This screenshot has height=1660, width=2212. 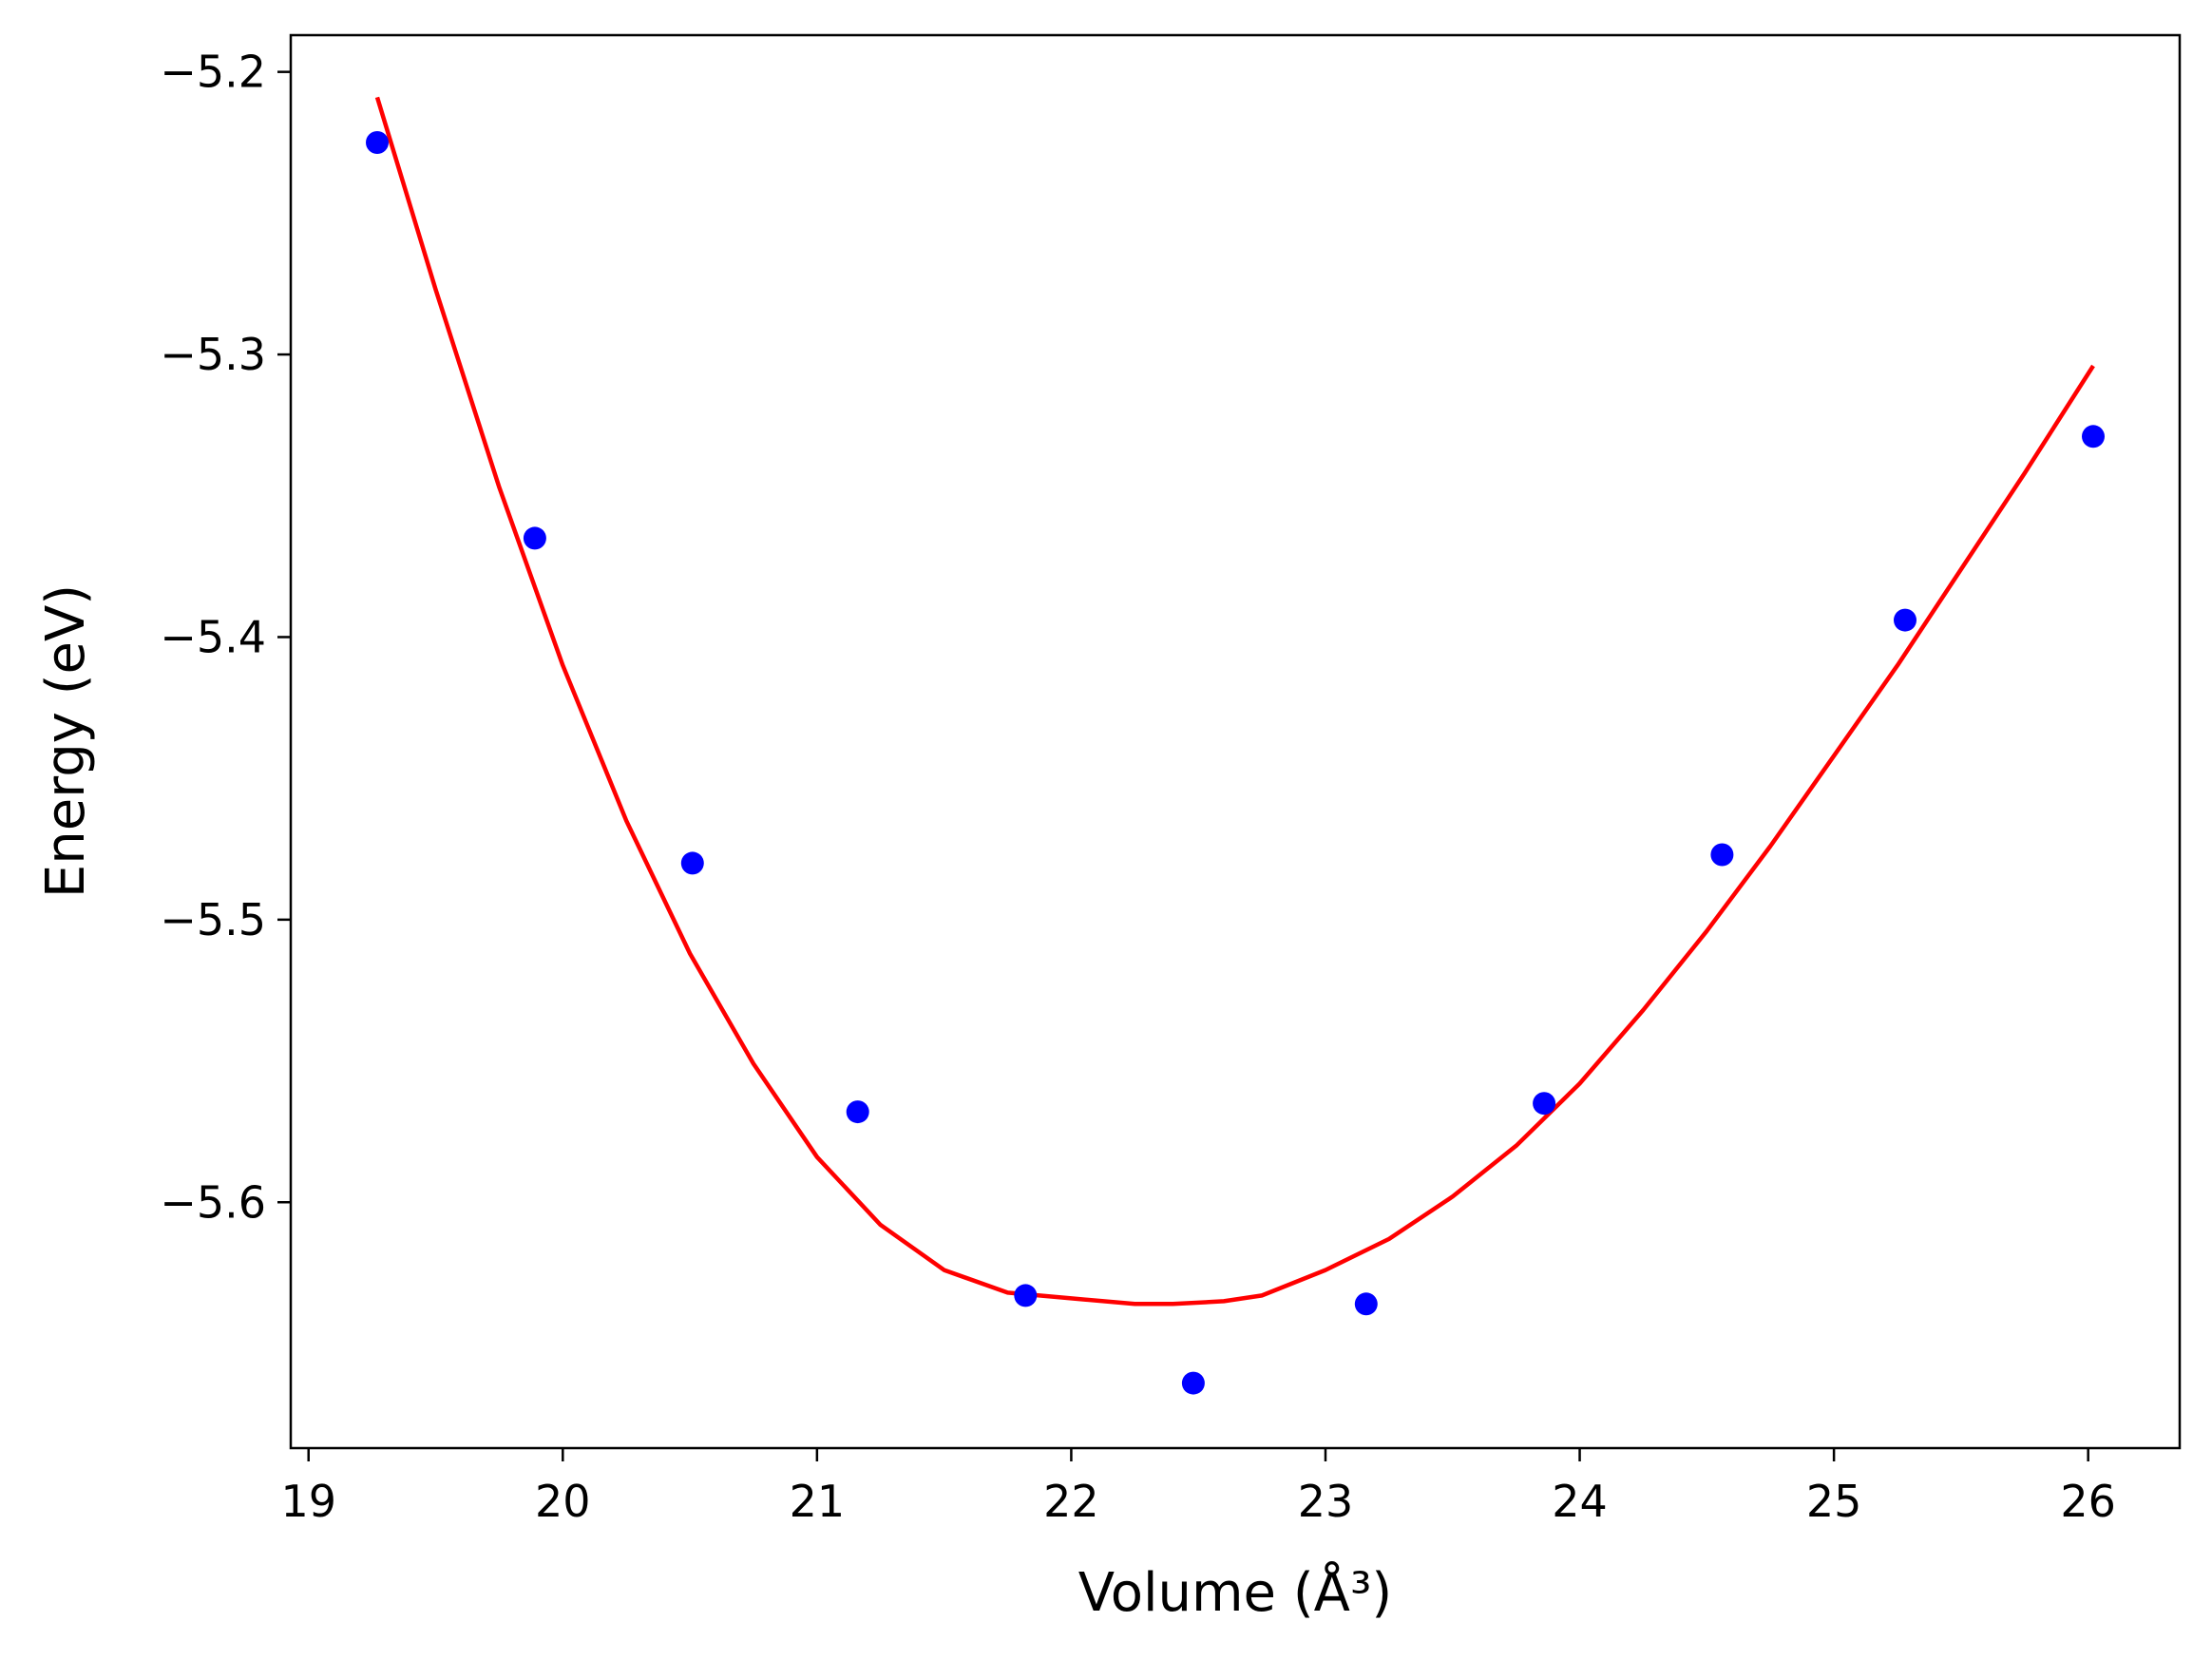 I want to click on x-axis-title: Volume (Å³), so click(x=1235, y=1592).